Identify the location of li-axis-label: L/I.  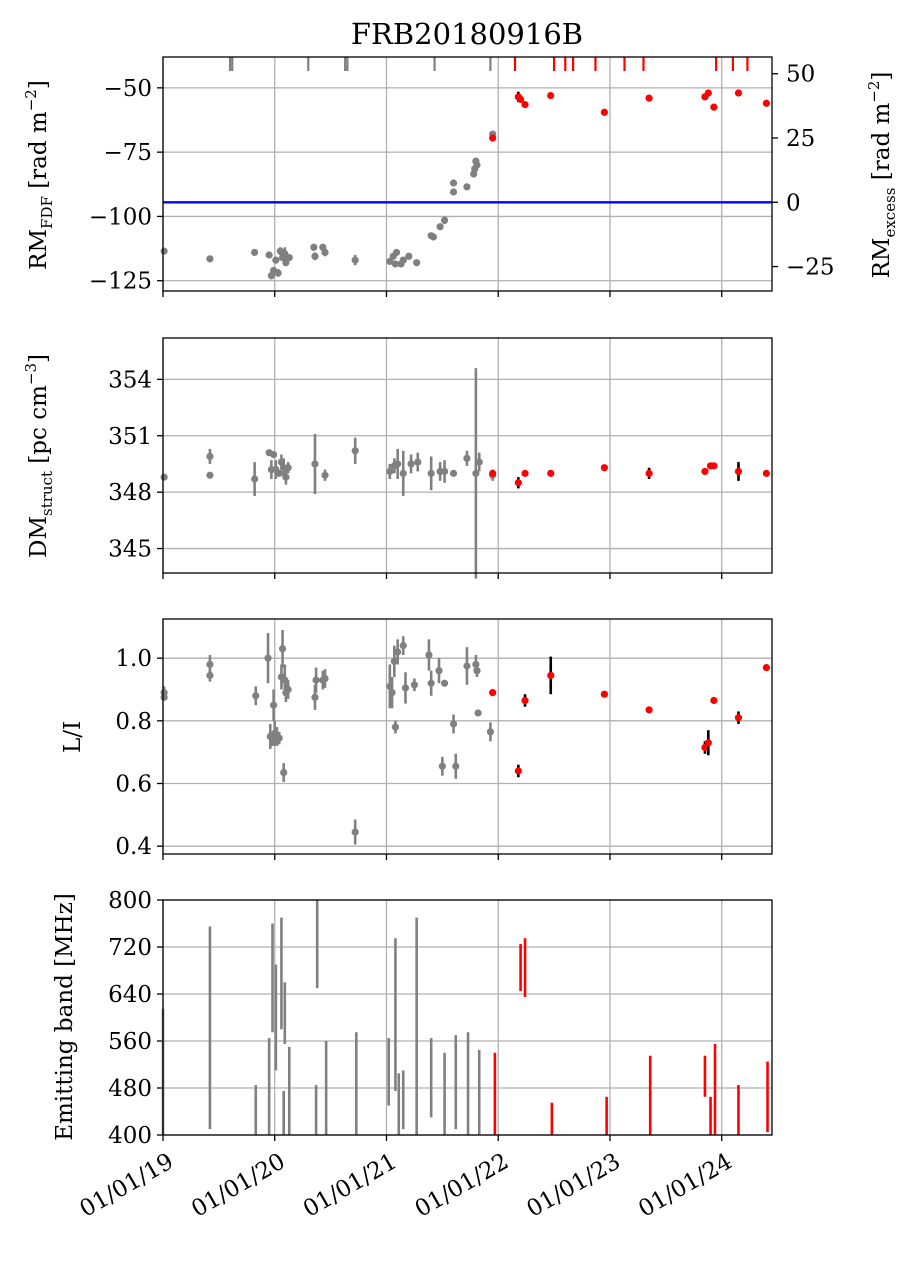
(73, 737).